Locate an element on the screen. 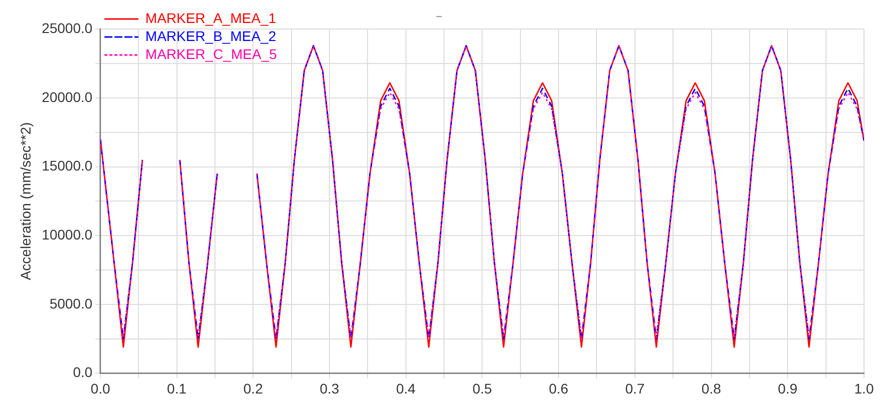 Image resolution: width=886 pixels, height=413 pixels. legend-label: MARKER_C_MEA_5 is located at coordinates (211, 54).